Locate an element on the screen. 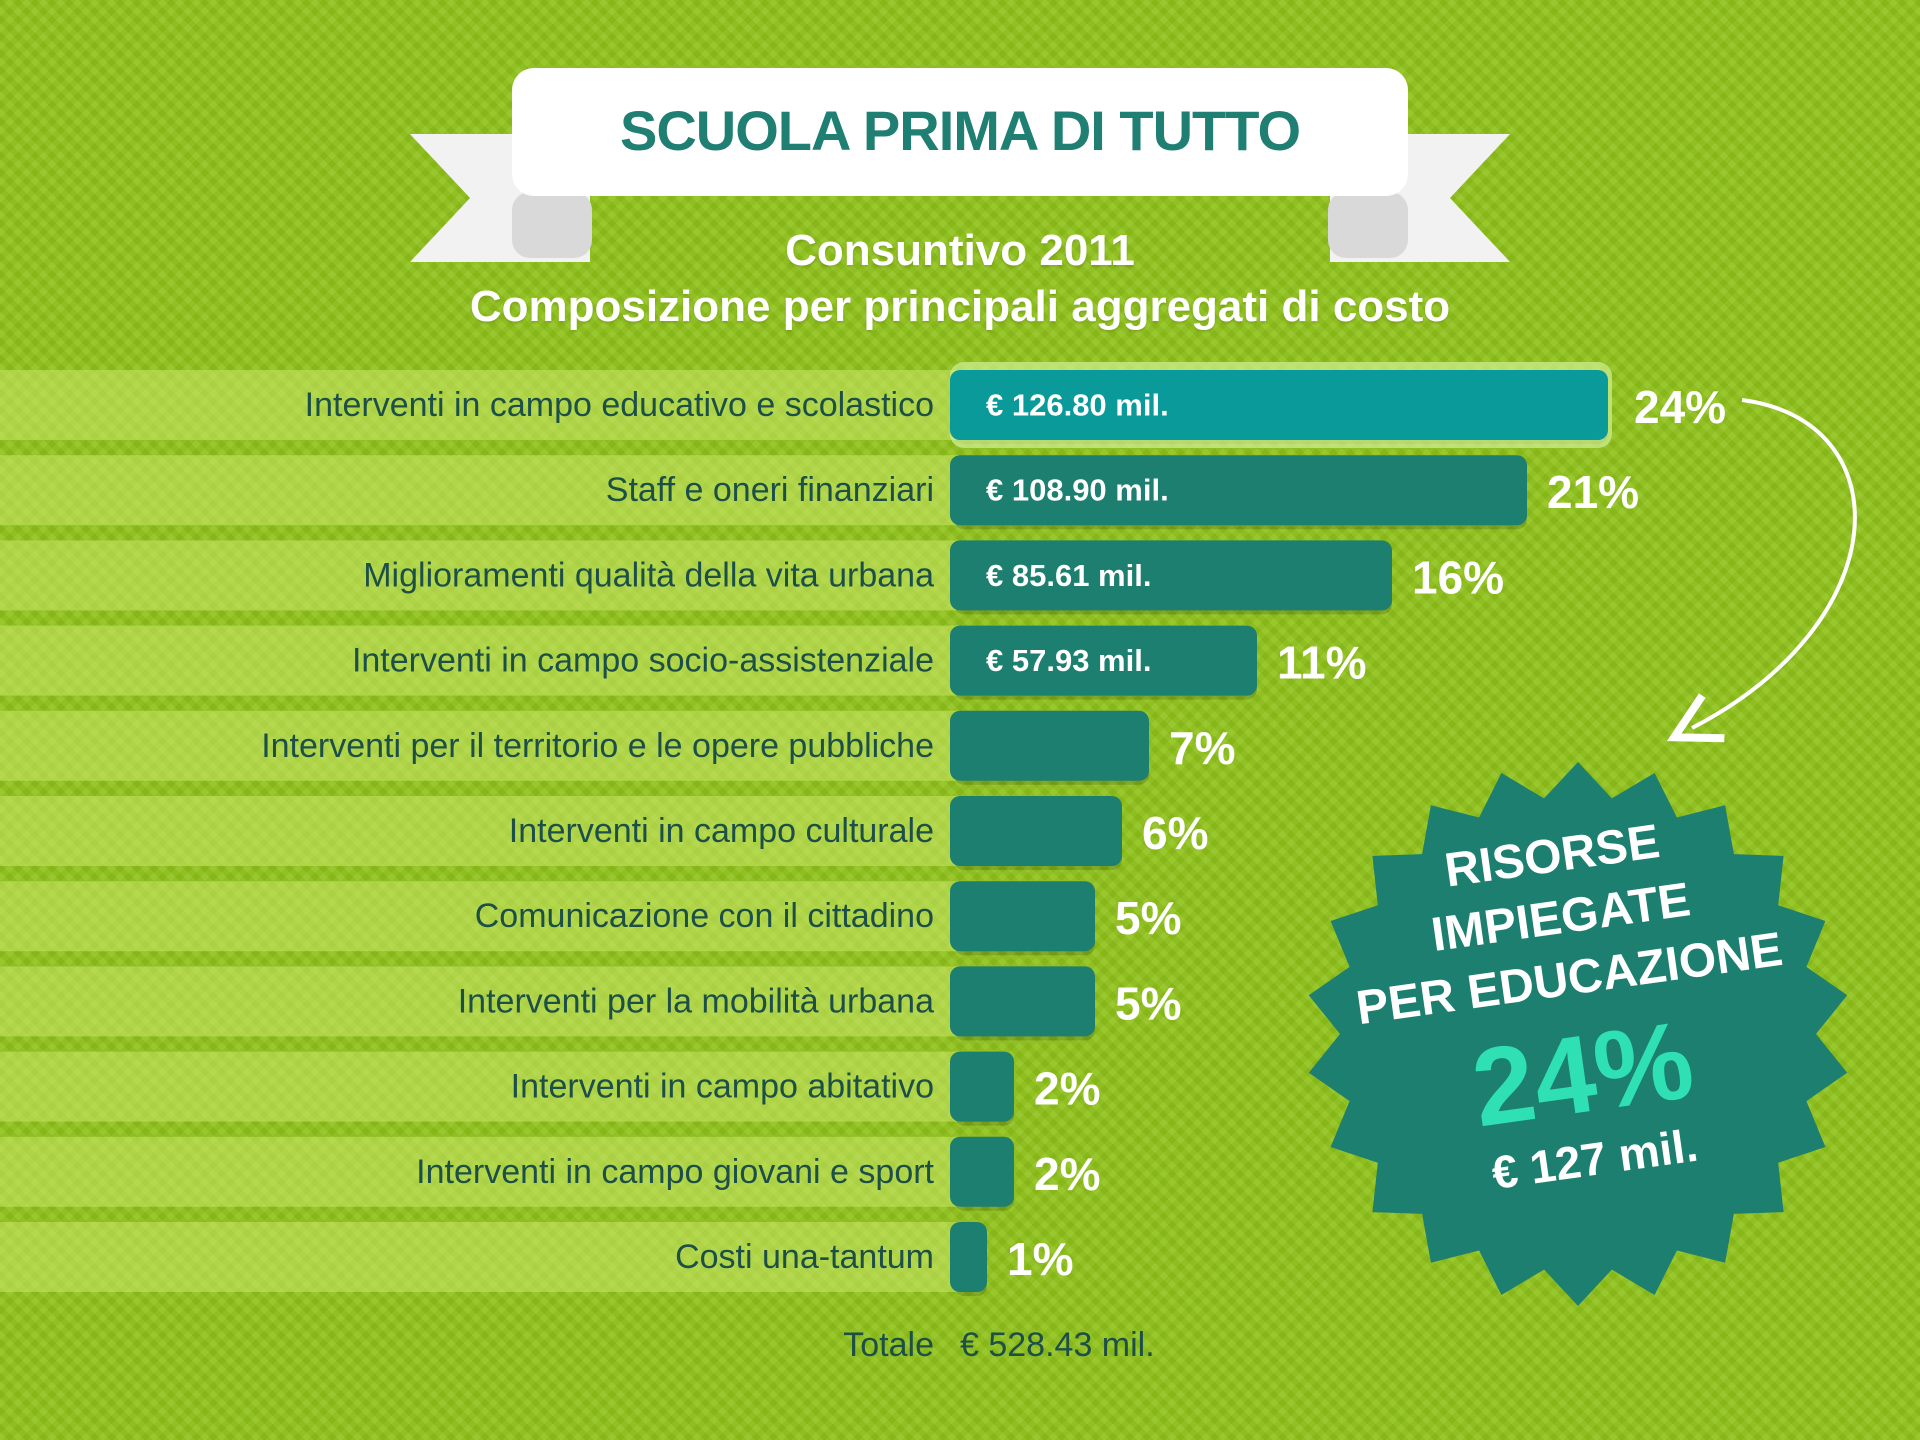 The image size is (1920, 1440). category-label: Interventi in campo giovani e sport is located at coordinates (675, 1172).